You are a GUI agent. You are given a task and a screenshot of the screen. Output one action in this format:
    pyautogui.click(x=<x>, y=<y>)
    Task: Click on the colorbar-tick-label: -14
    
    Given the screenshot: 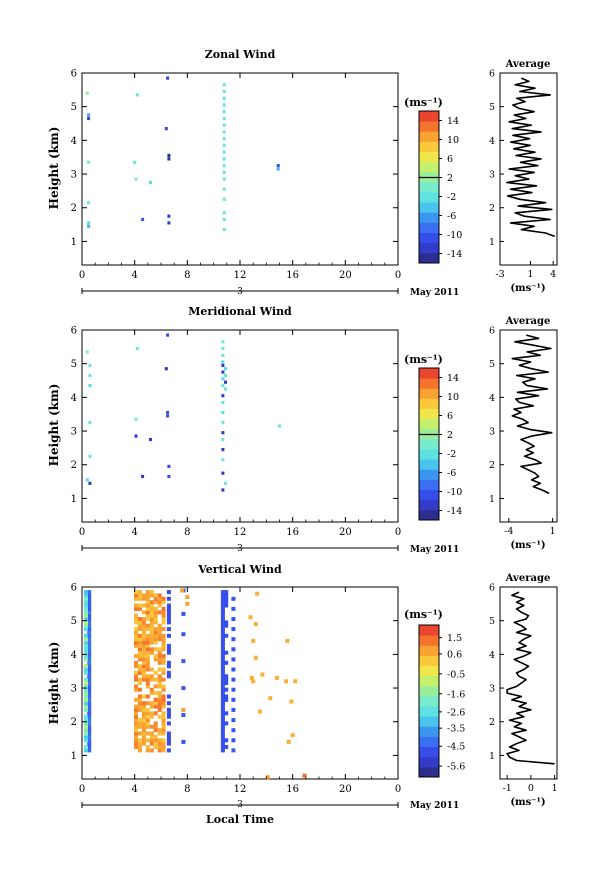 What is the action you would take?
    pyautogui.click(x=454, y=254)
    